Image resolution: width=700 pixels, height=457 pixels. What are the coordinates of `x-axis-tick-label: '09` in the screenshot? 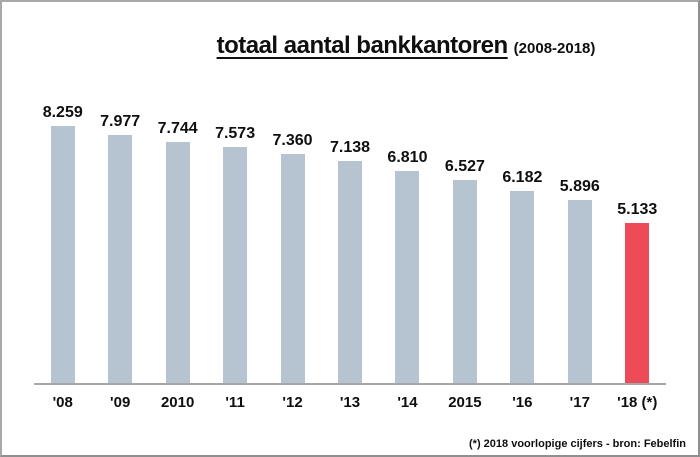 It's located at (120, 402).